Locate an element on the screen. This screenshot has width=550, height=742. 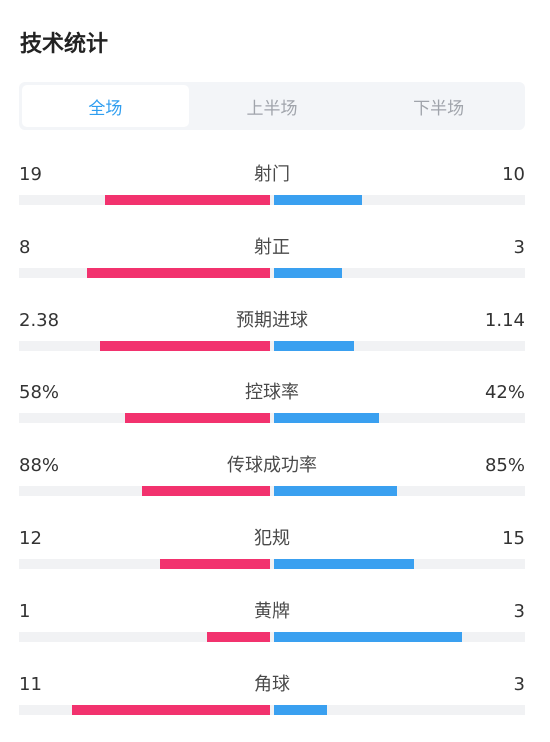
away-value: 15 is located at coordinates (513, 538).